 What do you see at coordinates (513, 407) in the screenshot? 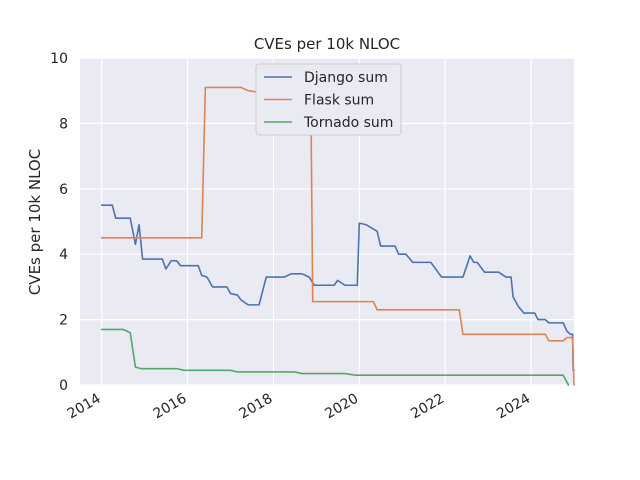
I see `x-tick-label: 2024` at bounding box center [513, 407].